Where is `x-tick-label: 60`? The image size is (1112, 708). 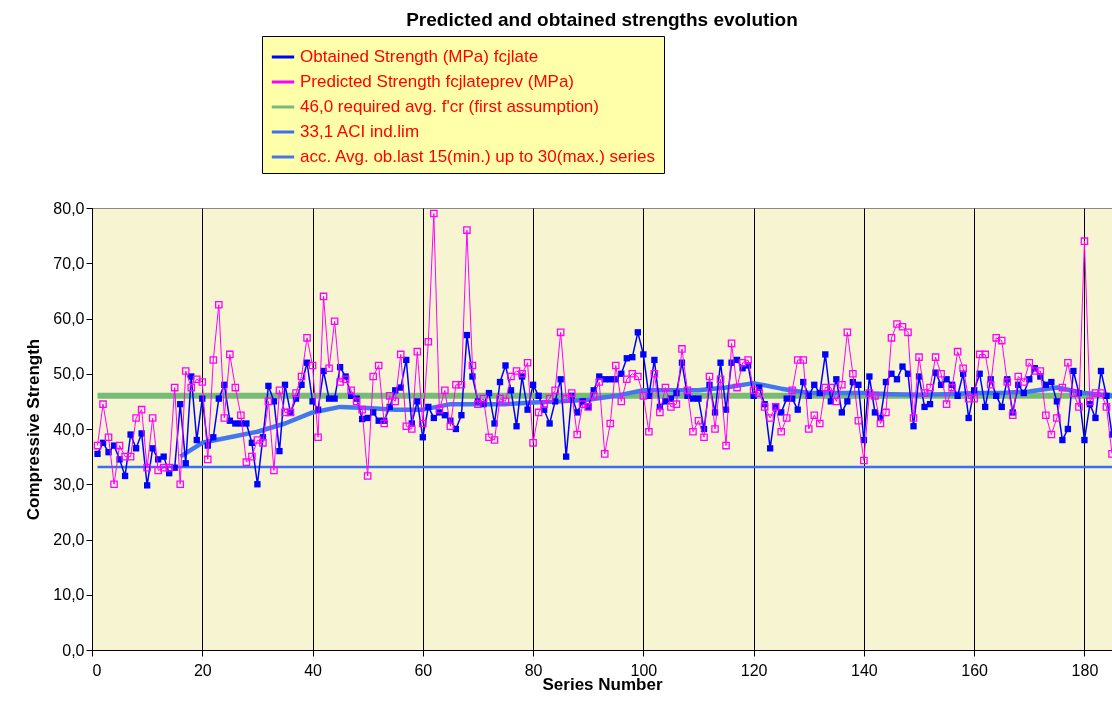
x-tick-label: 60 is located at coordinates (423, 670).